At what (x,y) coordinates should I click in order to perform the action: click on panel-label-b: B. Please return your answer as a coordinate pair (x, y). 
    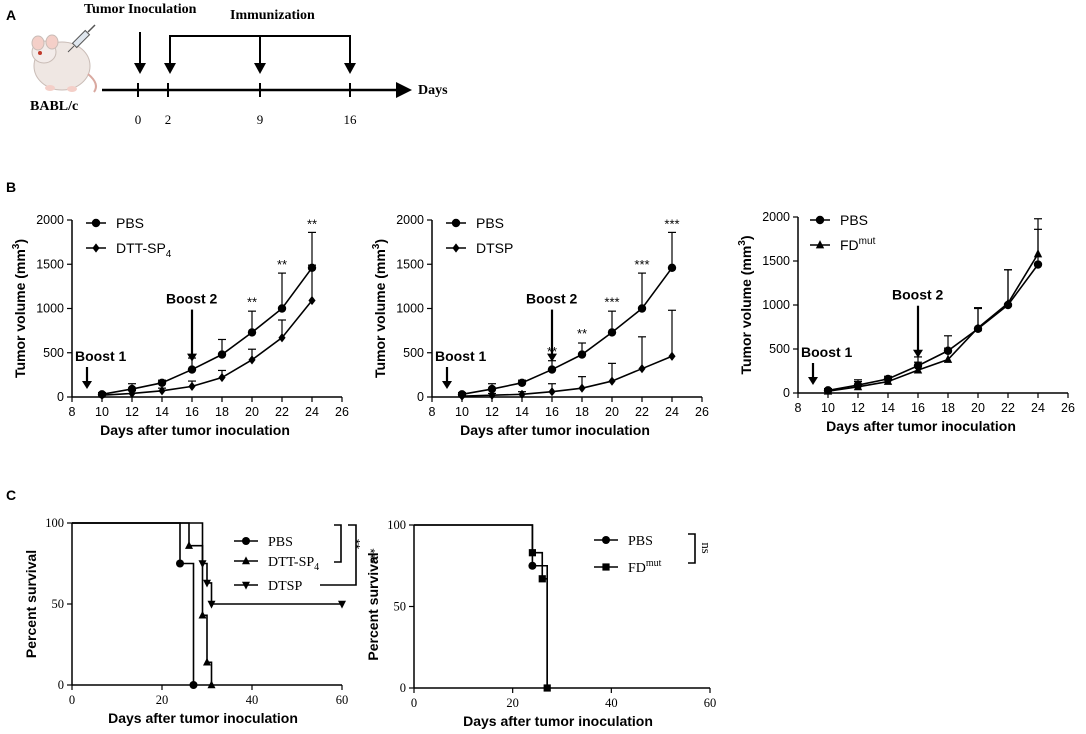
    Looking at the image, I should click on (11, 187).